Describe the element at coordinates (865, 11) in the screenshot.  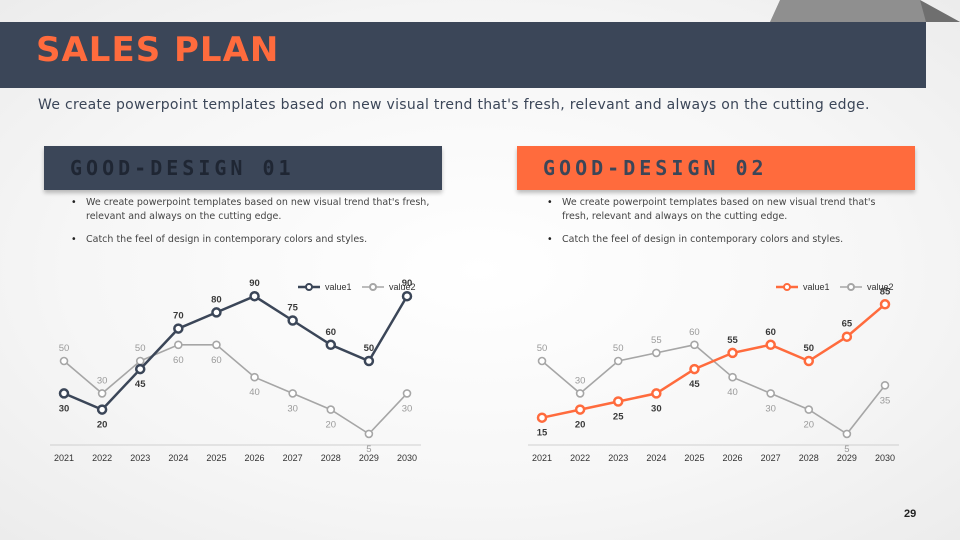
I see `title-bar-fold` at that location.